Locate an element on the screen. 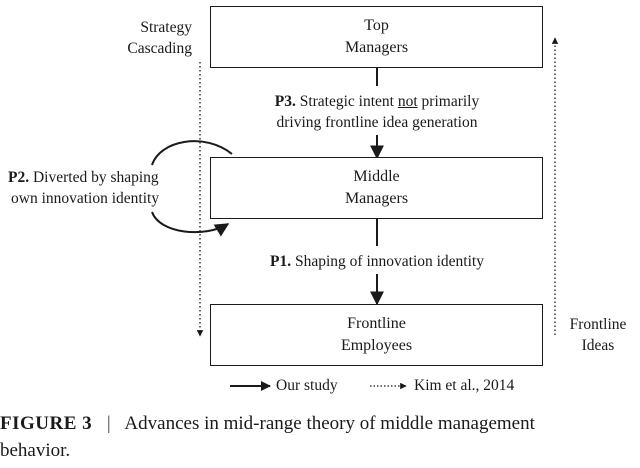  p2-tag: P2. is located at coordinates (19, 177).